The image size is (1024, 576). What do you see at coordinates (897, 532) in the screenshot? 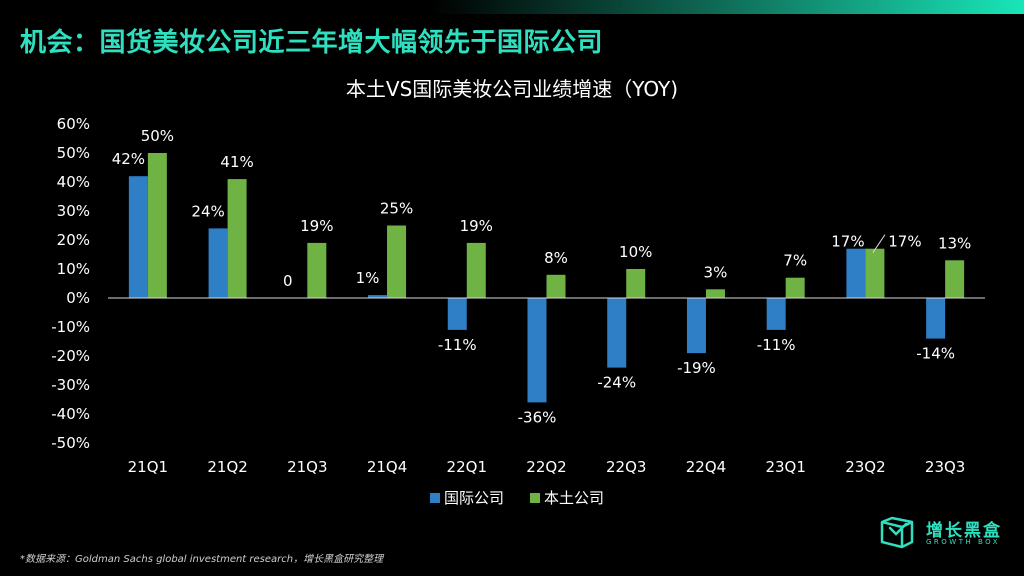
I see `box-logo-icon` at bounding box center [897, 532].